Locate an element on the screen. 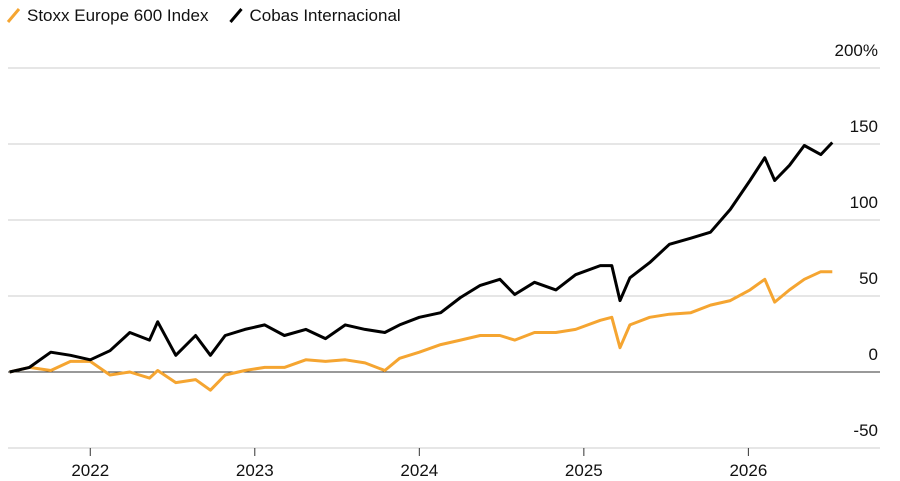 The image size is (900, 481). x-tick-label: 2026 is located at coordinates (748, 470).